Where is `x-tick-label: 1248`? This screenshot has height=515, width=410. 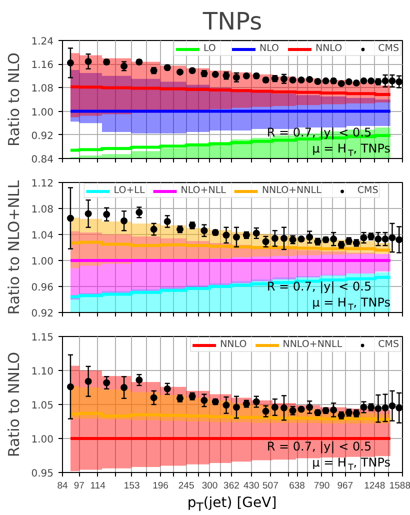
x-tick-label: 1248 is located at coordinates (375, 486).